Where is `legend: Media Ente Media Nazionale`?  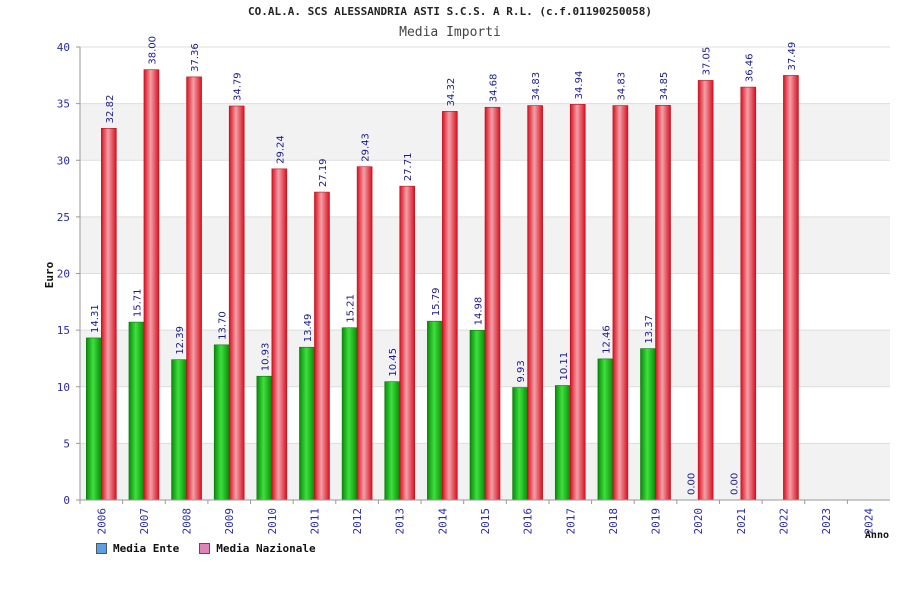
legend: Media Ente Media Nazionale is located at coordinates (206, 548).